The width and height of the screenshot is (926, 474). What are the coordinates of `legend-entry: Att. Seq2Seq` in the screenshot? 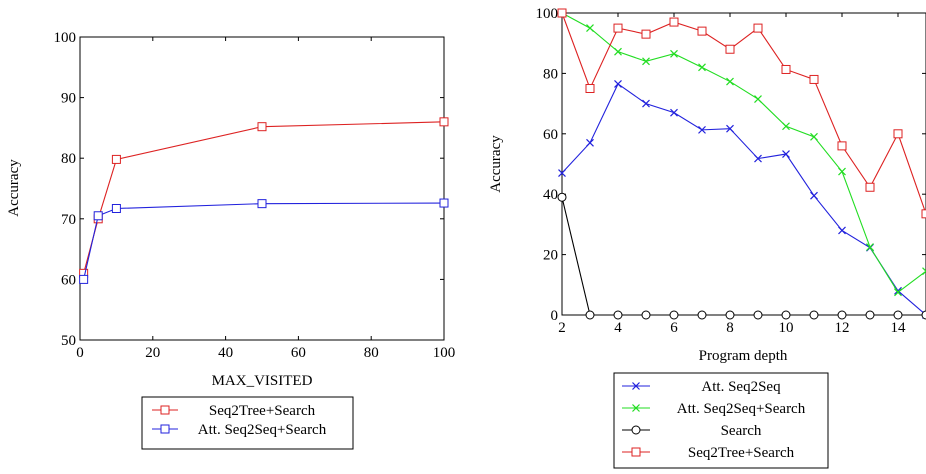 It's located at (701, 387).